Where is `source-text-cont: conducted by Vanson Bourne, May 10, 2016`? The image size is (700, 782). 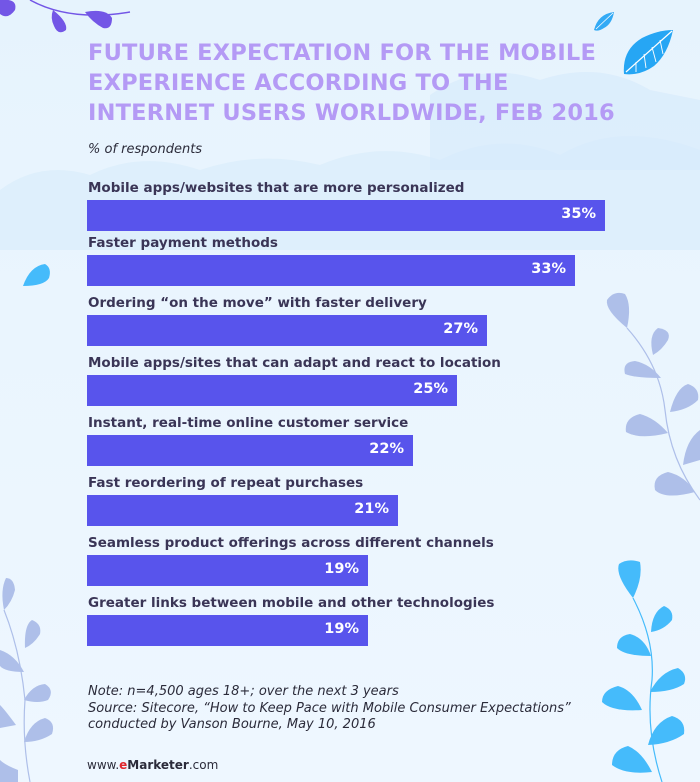
source-text-cont: conducted by Vanson Bourne, May 10, 2016 is located at coordinates (232, 724).